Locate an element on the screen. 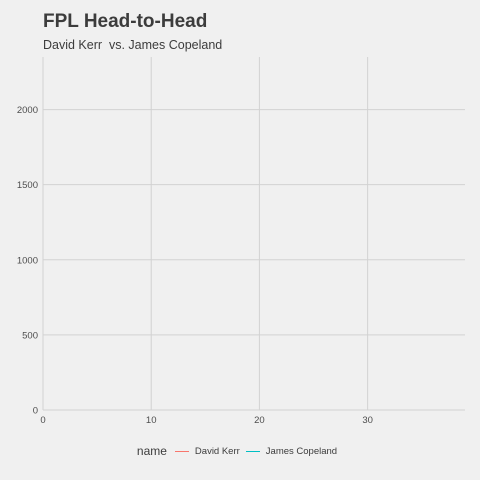 The width and height of the screenshot is (480, 480). legend-key-james-copeland is located at coordinates (252, 451).